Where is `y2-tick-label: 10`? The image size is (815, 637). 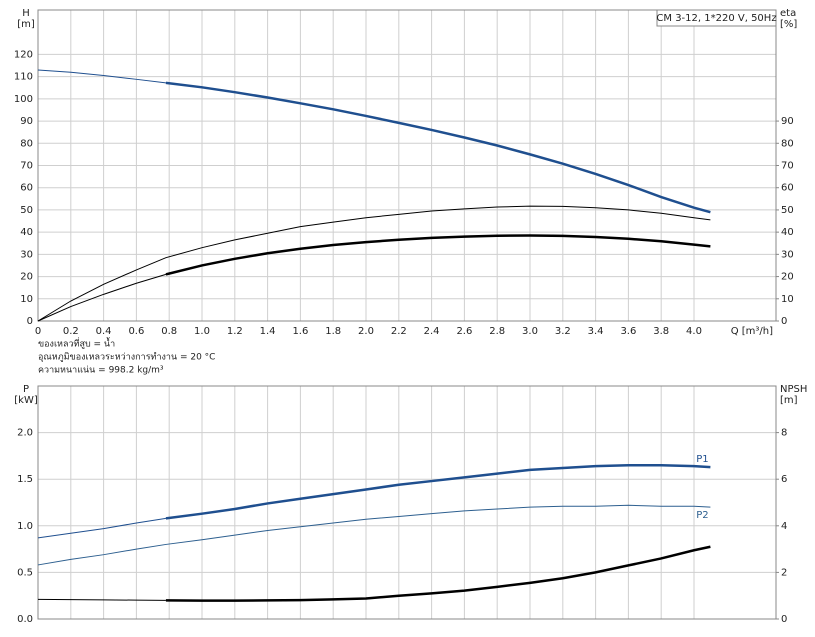
y2-tick-label: 10 is located at coordinates (787, 299).